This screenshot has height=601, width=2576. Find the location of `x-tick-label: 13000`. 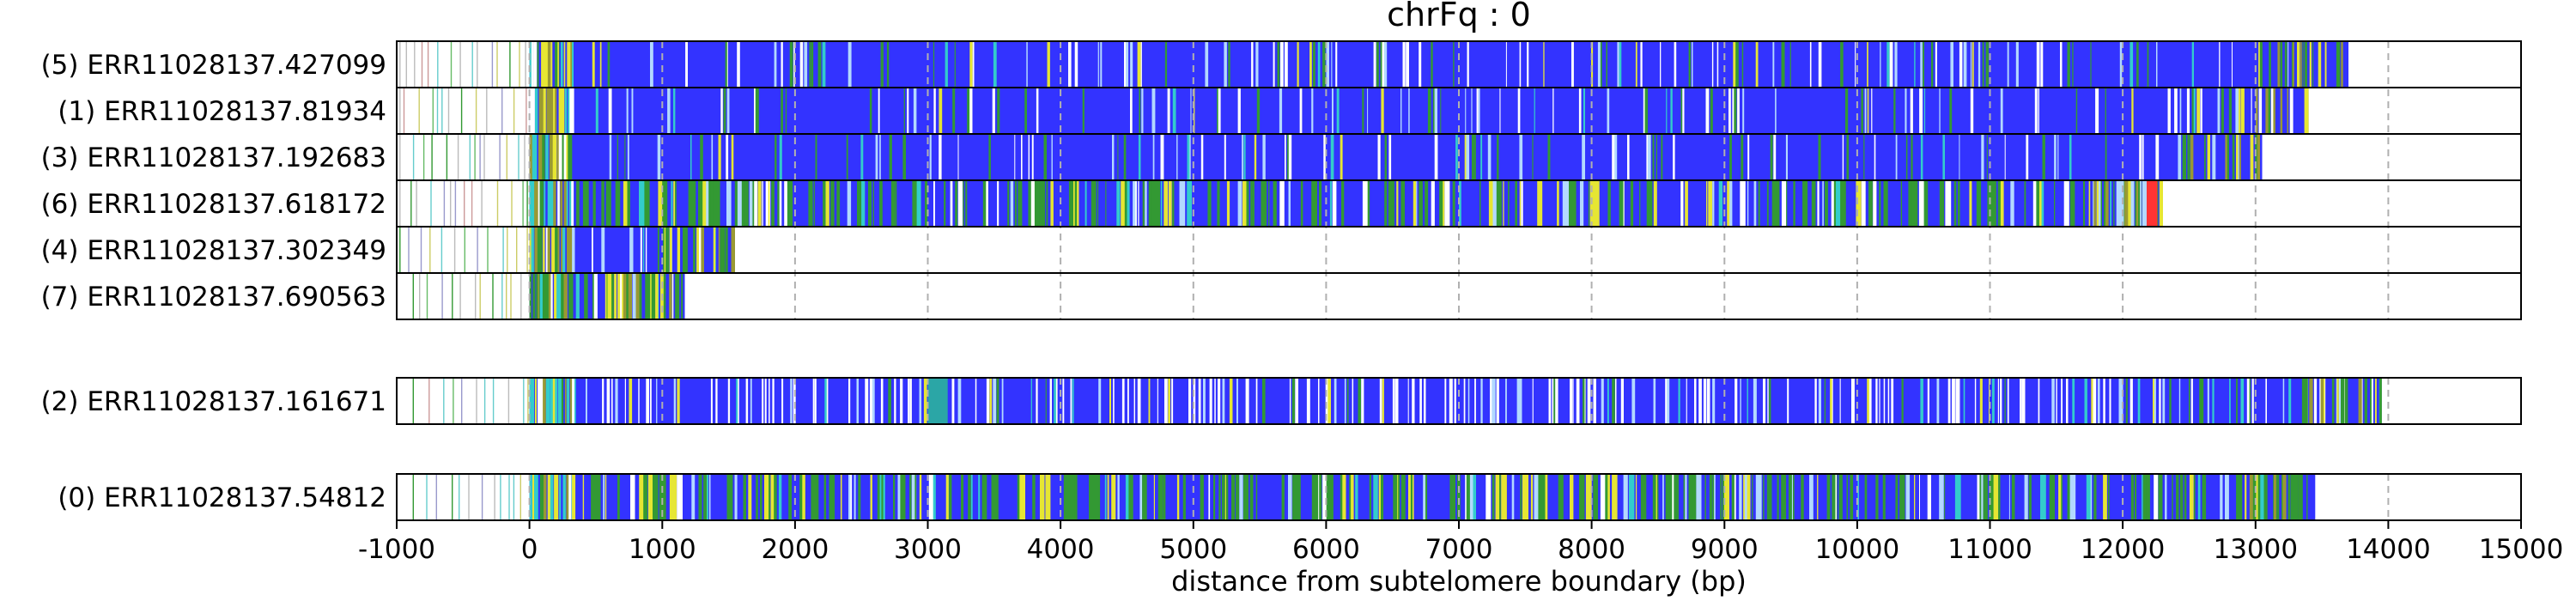

x-tick-label: 13000 is located at coordinates (2255, 549).